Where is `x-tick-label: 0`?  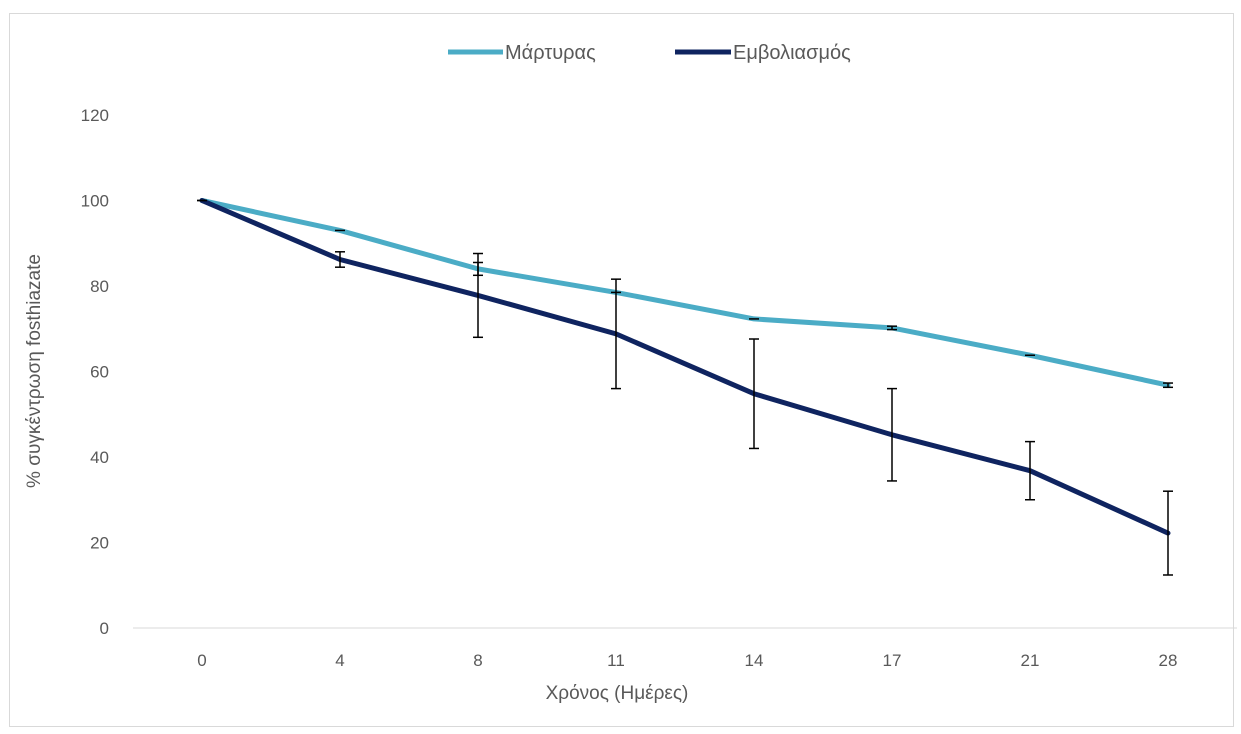
x-tick-label: 0 is located at coordinates (201, 660).